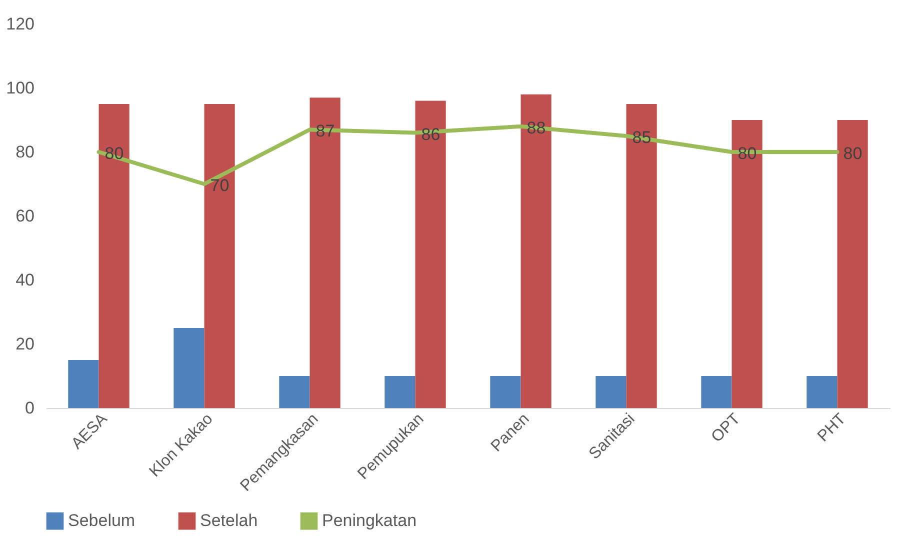 This screenshot has height=545, width=918. What do you see at coordinates (25, 280) in the screenshot?
I see `y-tick-label: 40` at bounding box center [25, 280].